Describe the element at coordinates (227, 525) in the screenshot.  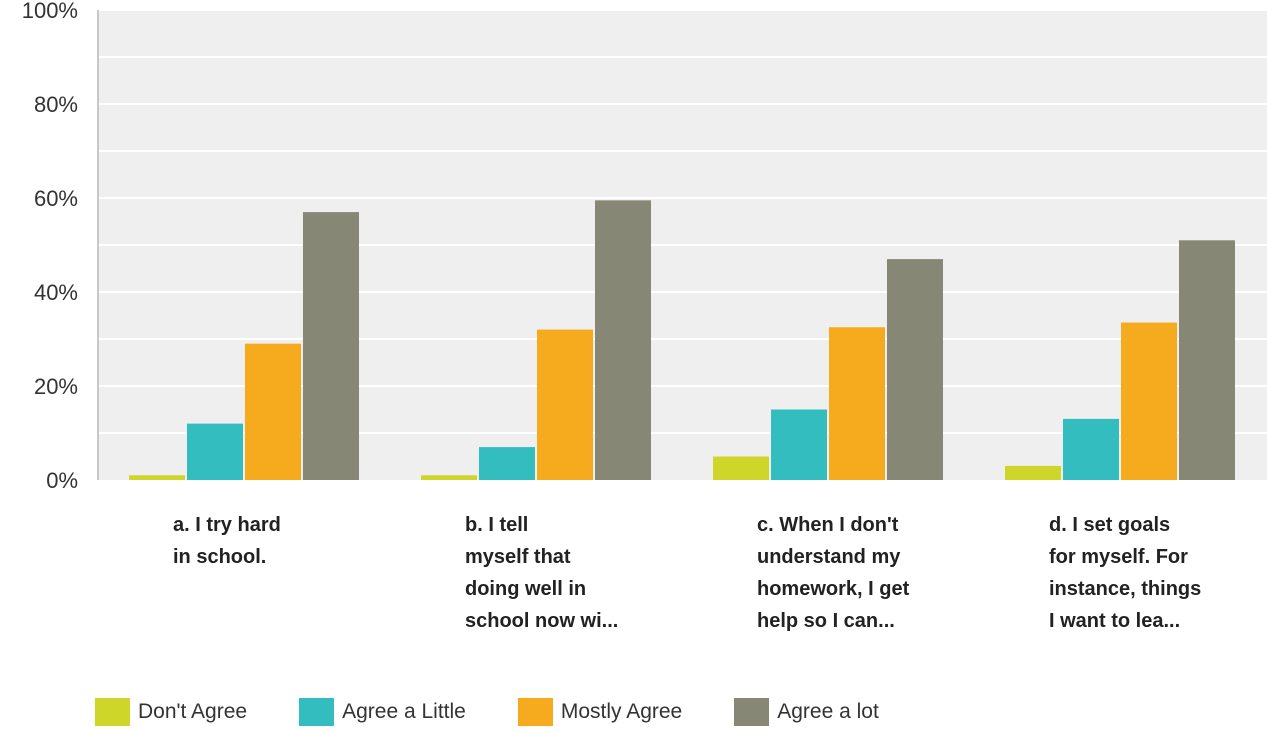
I see `x-category-label: a. I try hard` at that location.